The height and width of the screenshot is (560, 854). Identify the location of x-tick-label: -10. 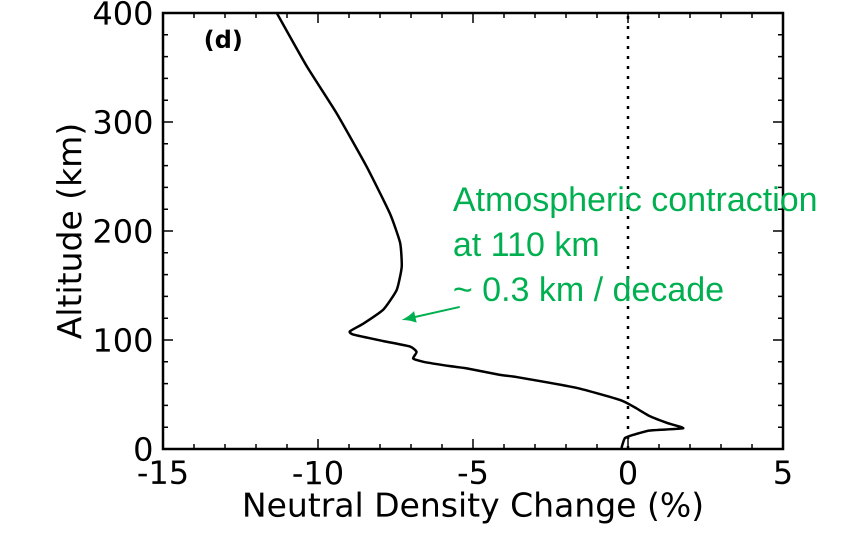
(317, 472).